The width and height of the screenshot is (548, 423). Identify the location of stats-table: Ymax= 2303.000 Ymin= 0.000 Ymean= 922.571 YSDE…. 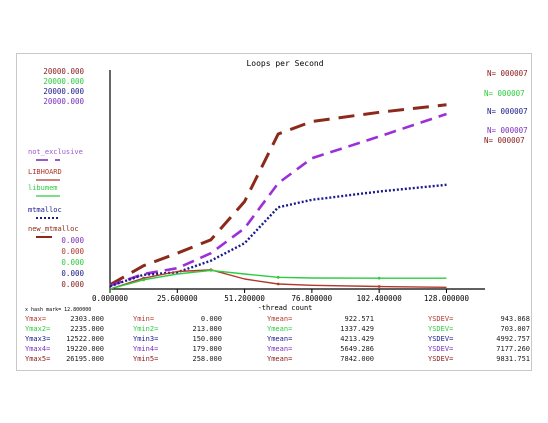
(277, 339).